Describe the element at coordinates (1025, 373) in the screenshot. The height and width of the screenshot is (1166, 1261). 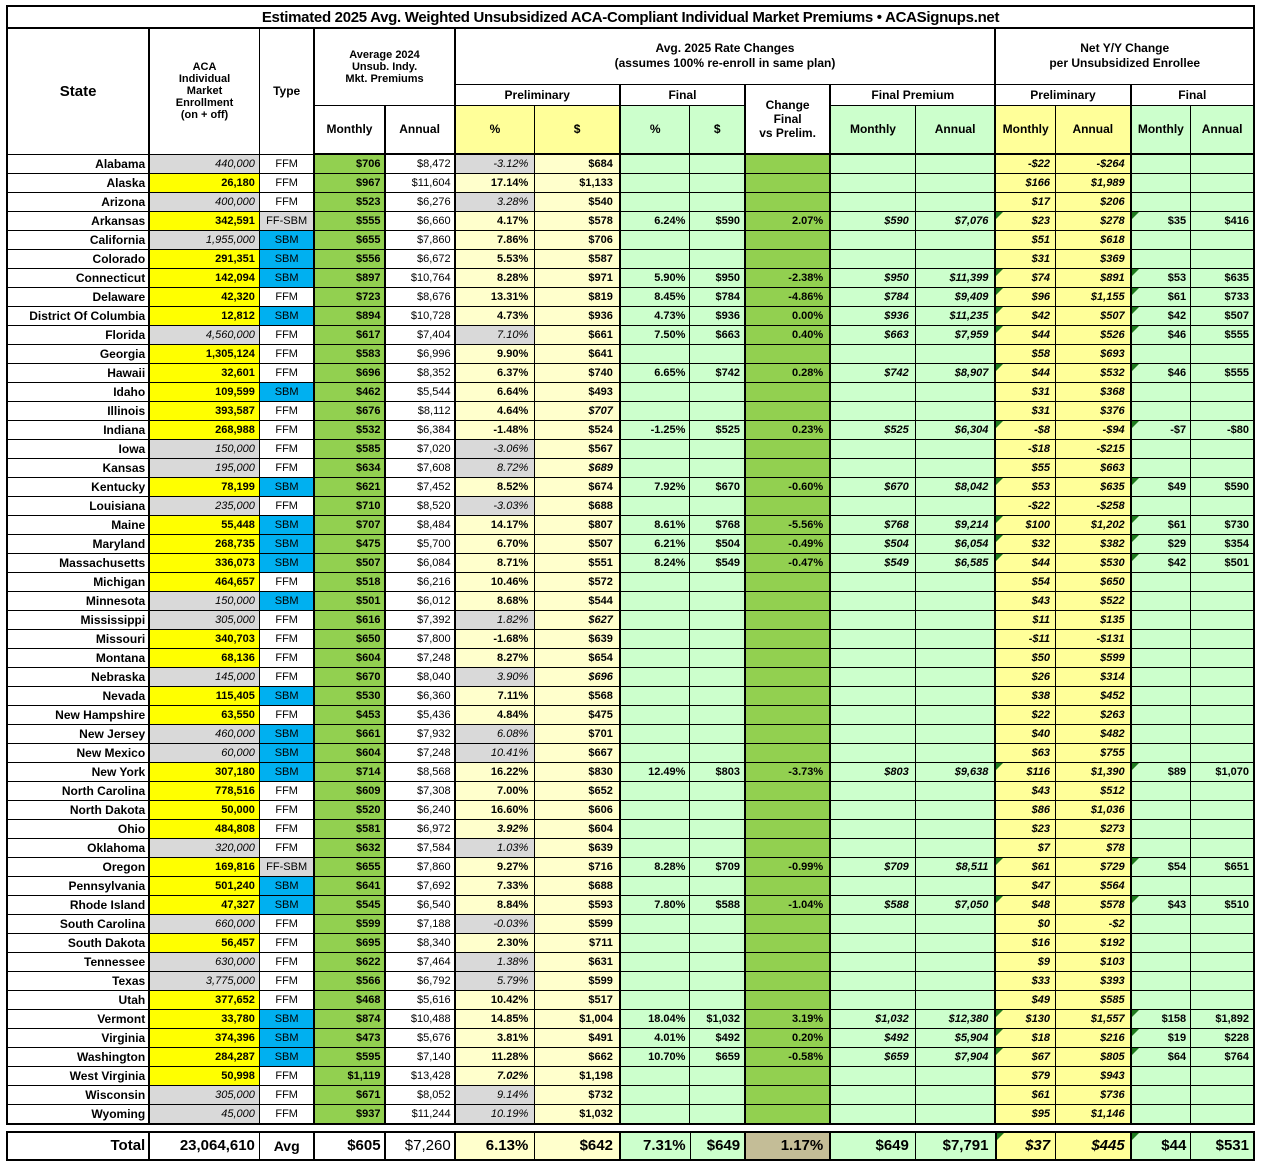
I see `cell-net-prelim-monthly: $44` at that location.